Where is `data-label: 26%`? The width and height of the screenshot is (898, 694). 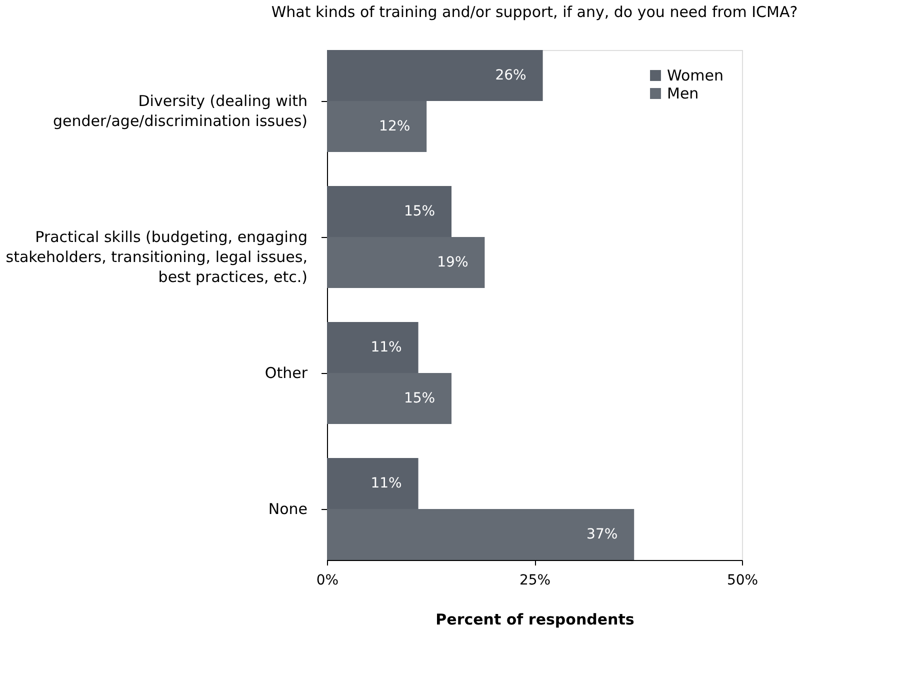
data-label: 26% is located at coordinates (510, 76).